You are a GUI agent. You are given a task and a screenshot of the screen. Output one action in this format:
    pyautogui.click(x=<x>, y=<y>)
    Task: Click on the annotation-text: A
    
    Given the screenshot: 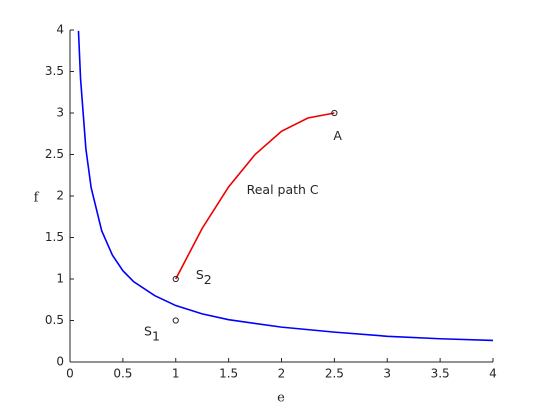 What is the action you would take?
    pyautogui.click(x=337, y=135)
    